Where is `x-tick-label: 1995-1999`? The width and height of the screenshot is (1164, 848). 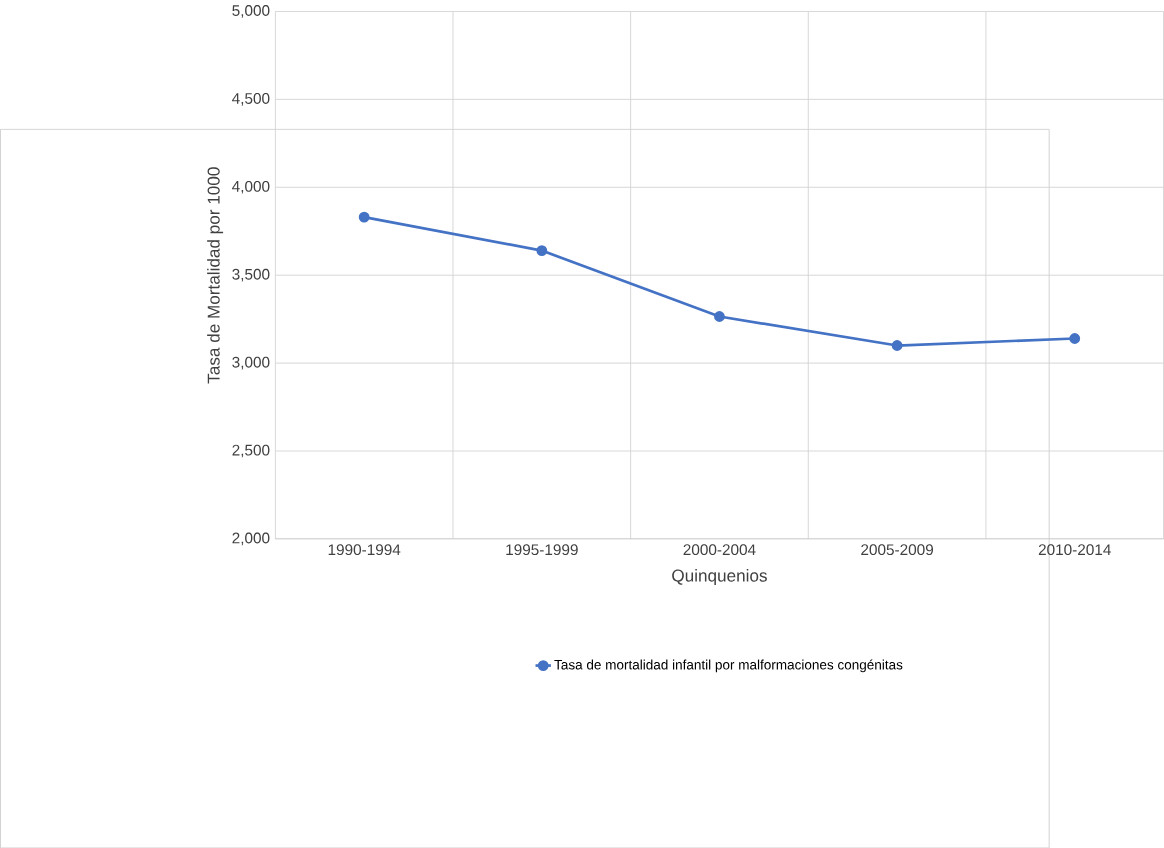 x-tick-label: 1995-1999 is located at coordinates (542, 549).